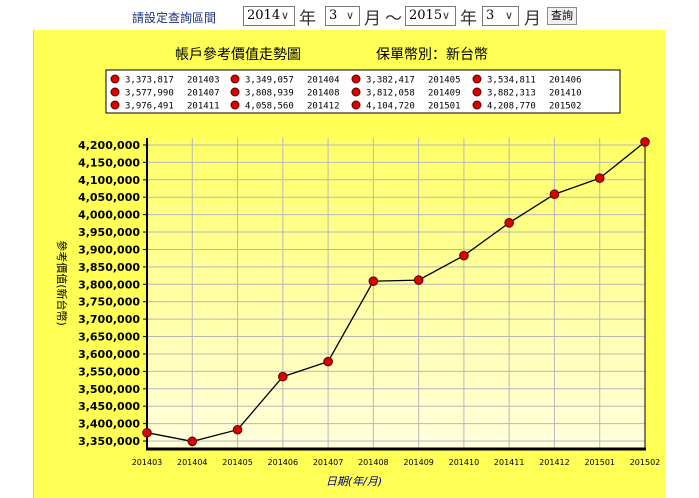 Image resolution: width=699 pixels, height=498 pixels. Describe the element at coordinates (333, 15) in the screenshot. I see `start-month-value: 3` at that location.